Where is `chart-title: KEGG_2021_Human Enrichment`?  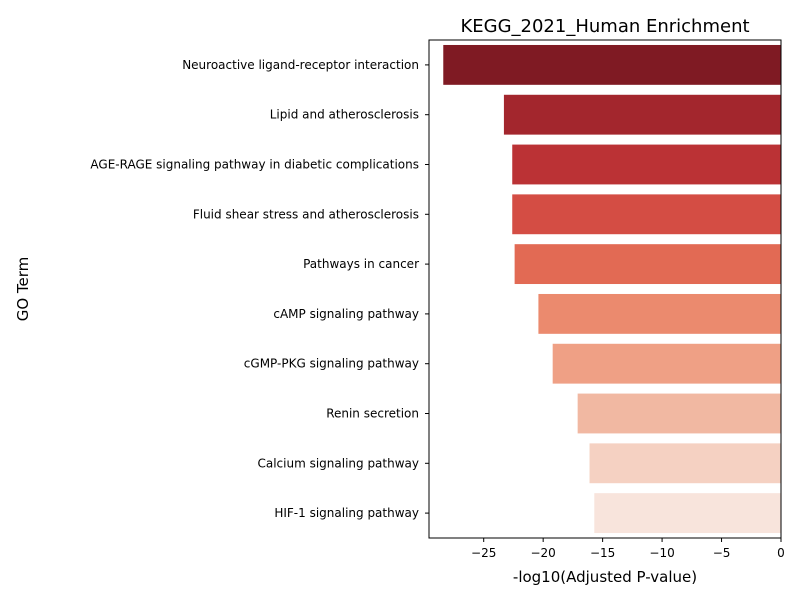 chart-title: KEGG_2021_Human Enrichment is located at coordinates (604, 26).